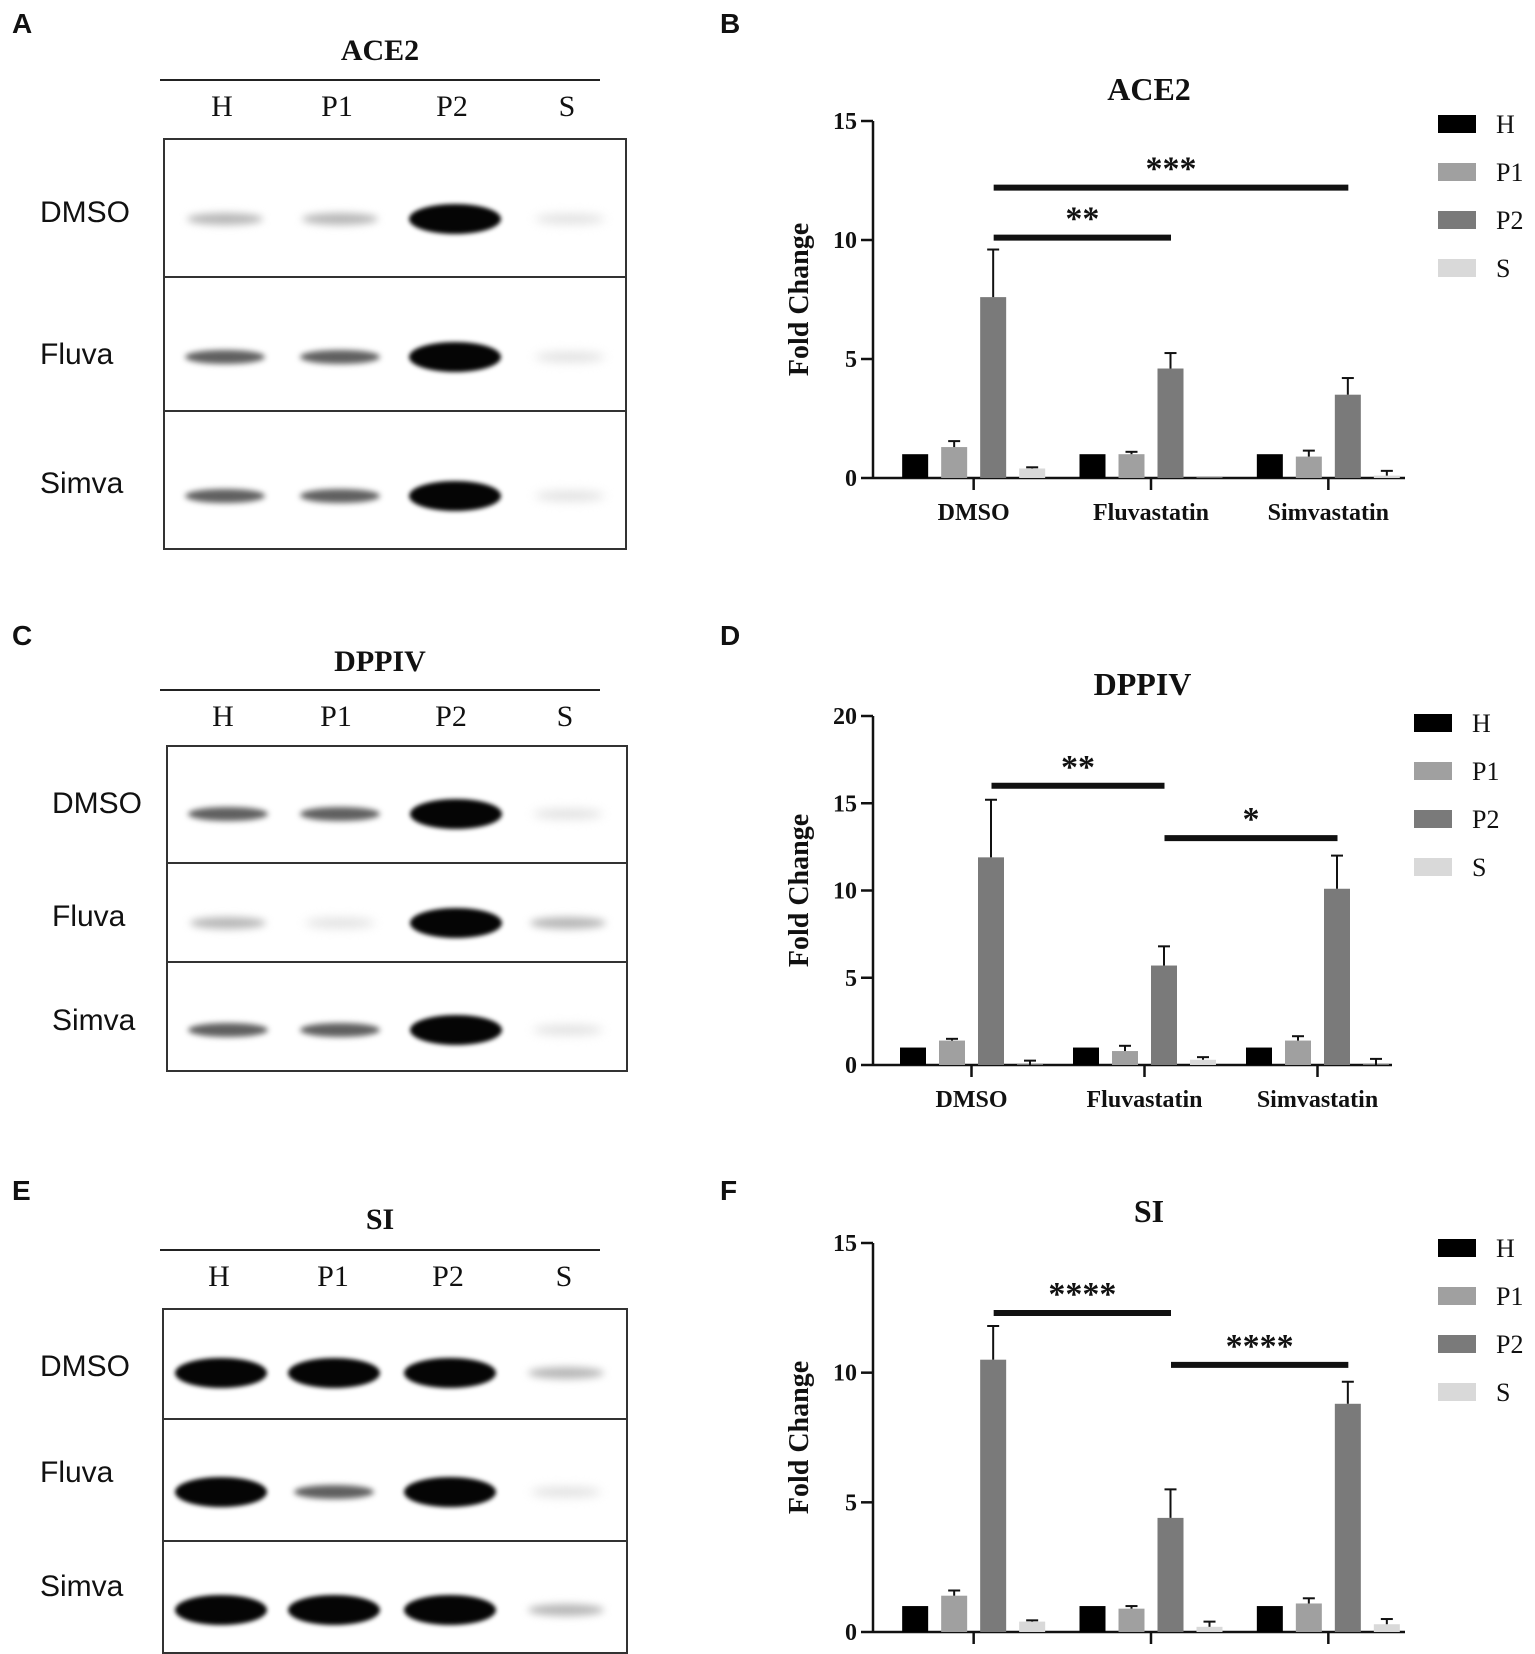 The image size is (1535, 1654). Describe the element at coordinates (1149, 89) in the screenshot. I see `chart-title: ACE2` at that location.